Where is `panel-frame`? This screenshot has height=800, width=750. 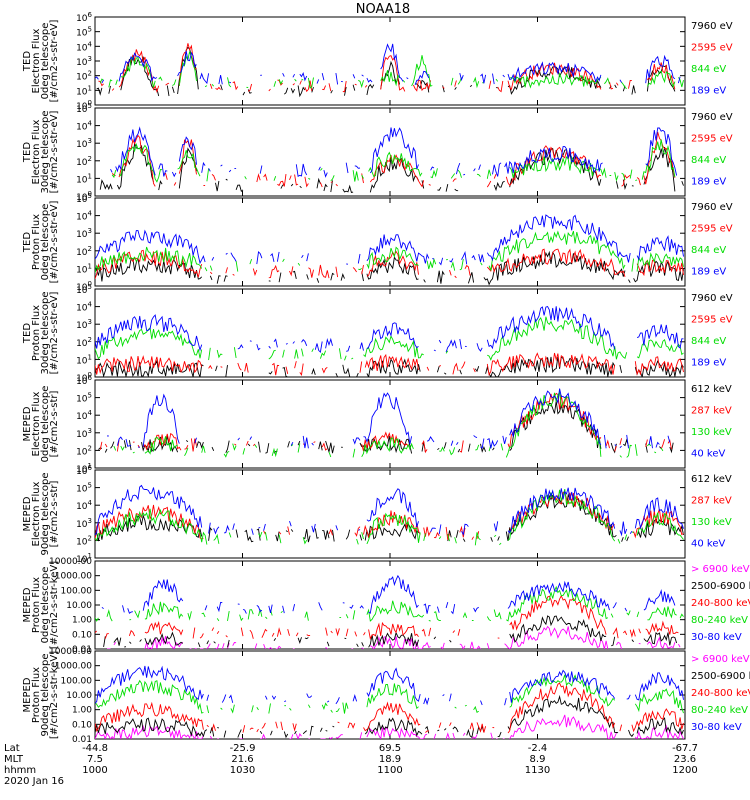
panel-frame is located at coordinates (390, 514).